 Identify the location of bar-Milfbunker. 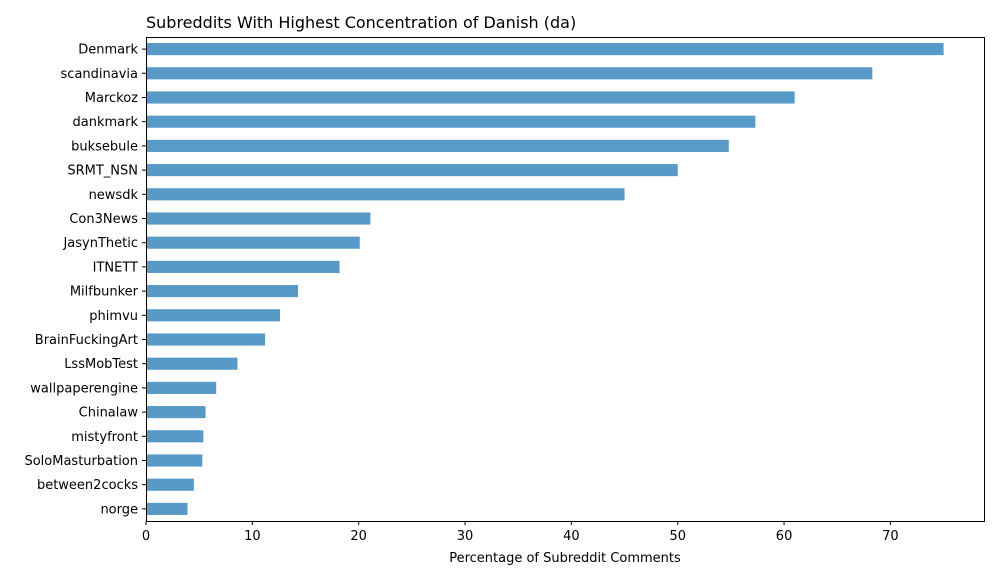
(222, 291).